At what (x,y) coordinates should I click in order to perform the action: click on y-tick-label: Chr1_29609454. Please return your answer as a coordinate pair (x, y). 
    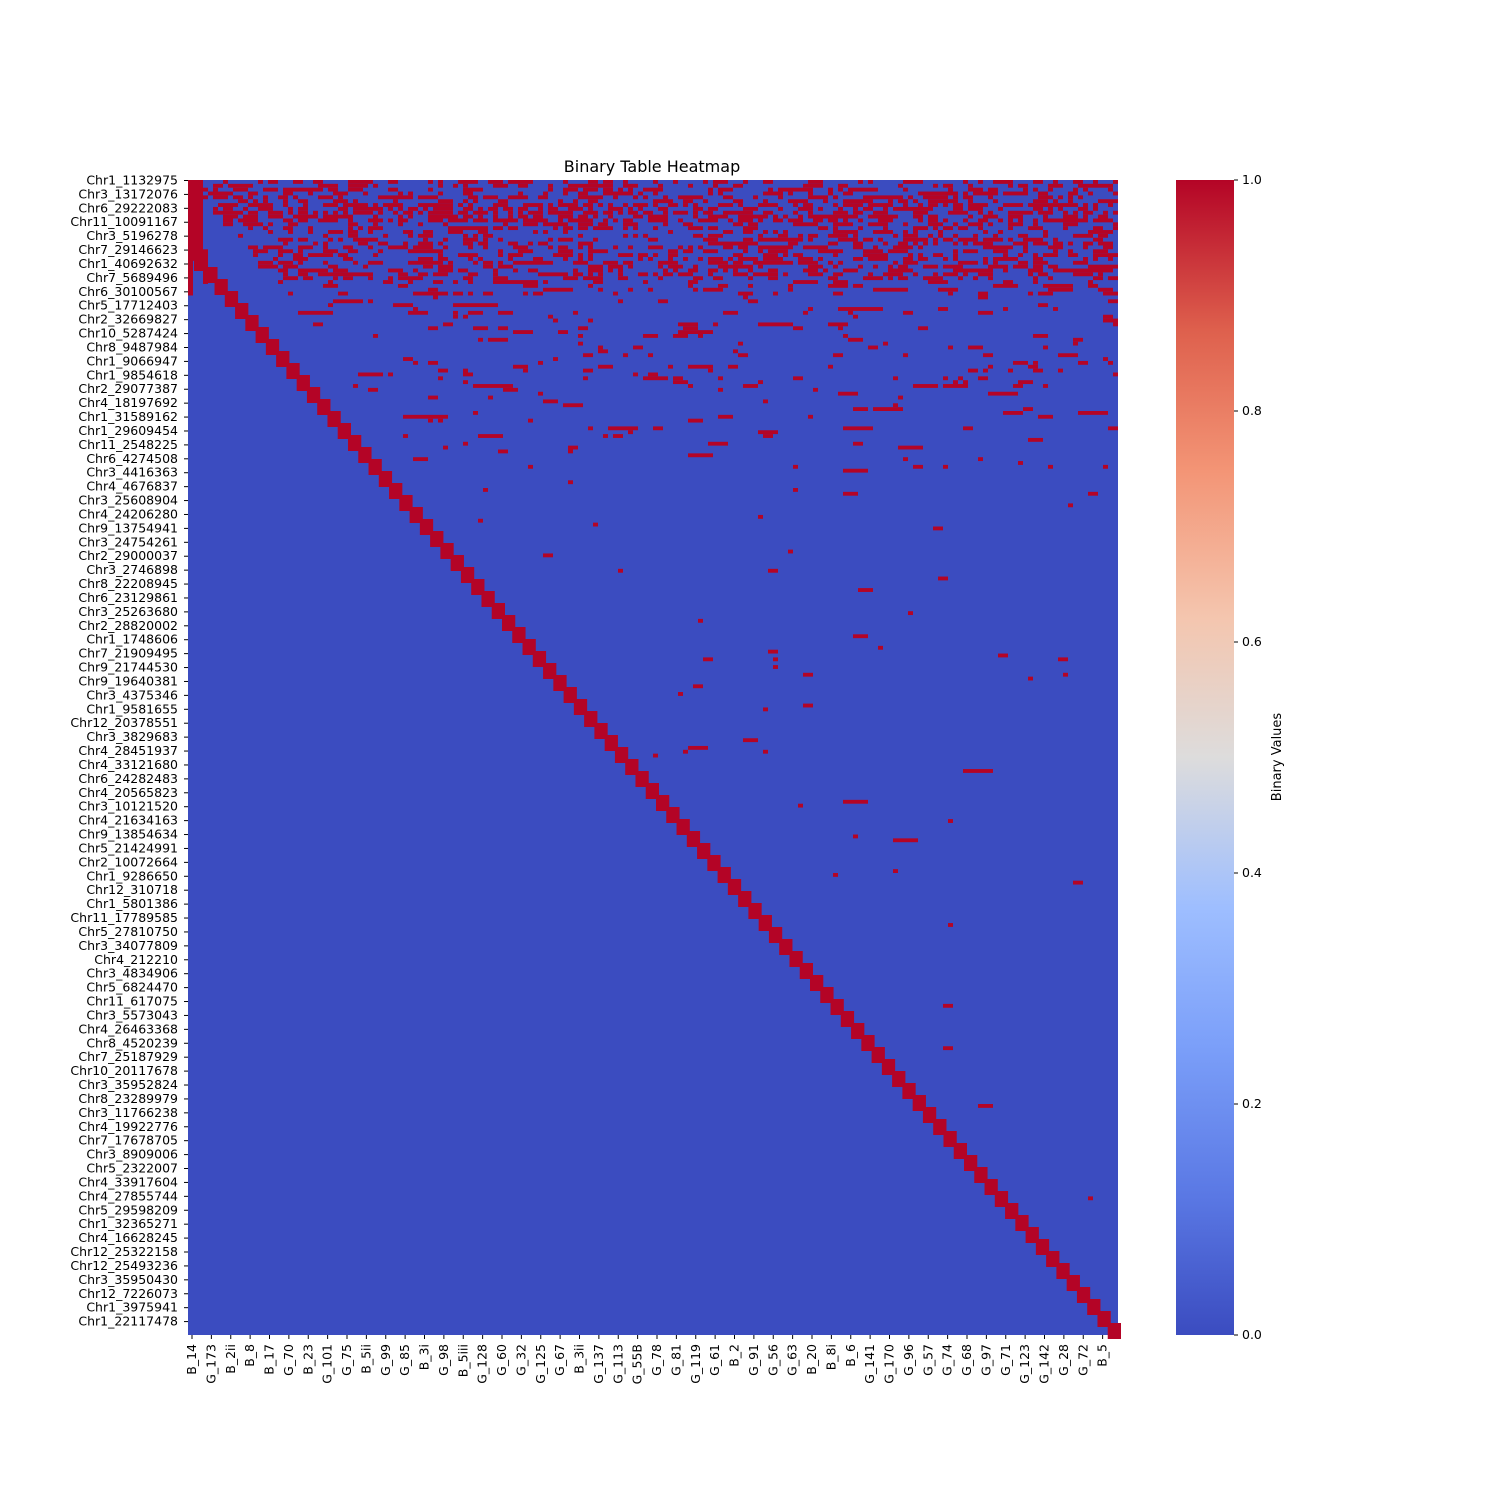
    Looking at the image, I should click on (128, 430).